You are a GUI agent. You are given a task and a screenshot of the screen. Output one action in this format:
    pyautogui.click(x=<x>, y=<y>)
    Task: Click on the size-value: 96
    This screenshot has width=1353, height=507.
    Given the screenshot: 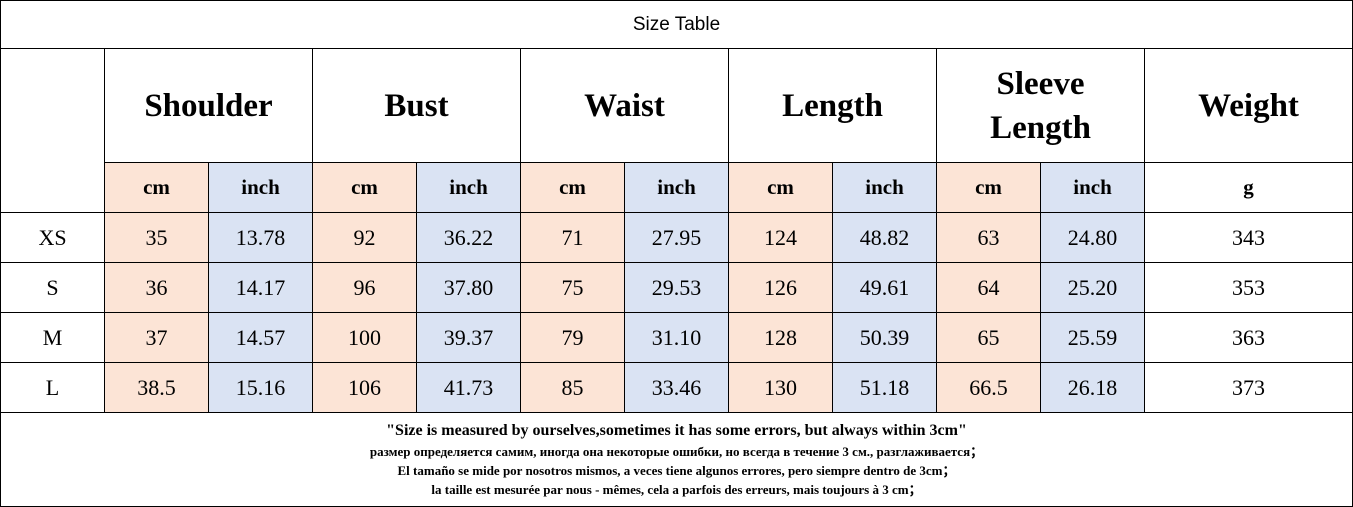 What is the action you would take?
    pyautogui.click(x=364, y=287)
    